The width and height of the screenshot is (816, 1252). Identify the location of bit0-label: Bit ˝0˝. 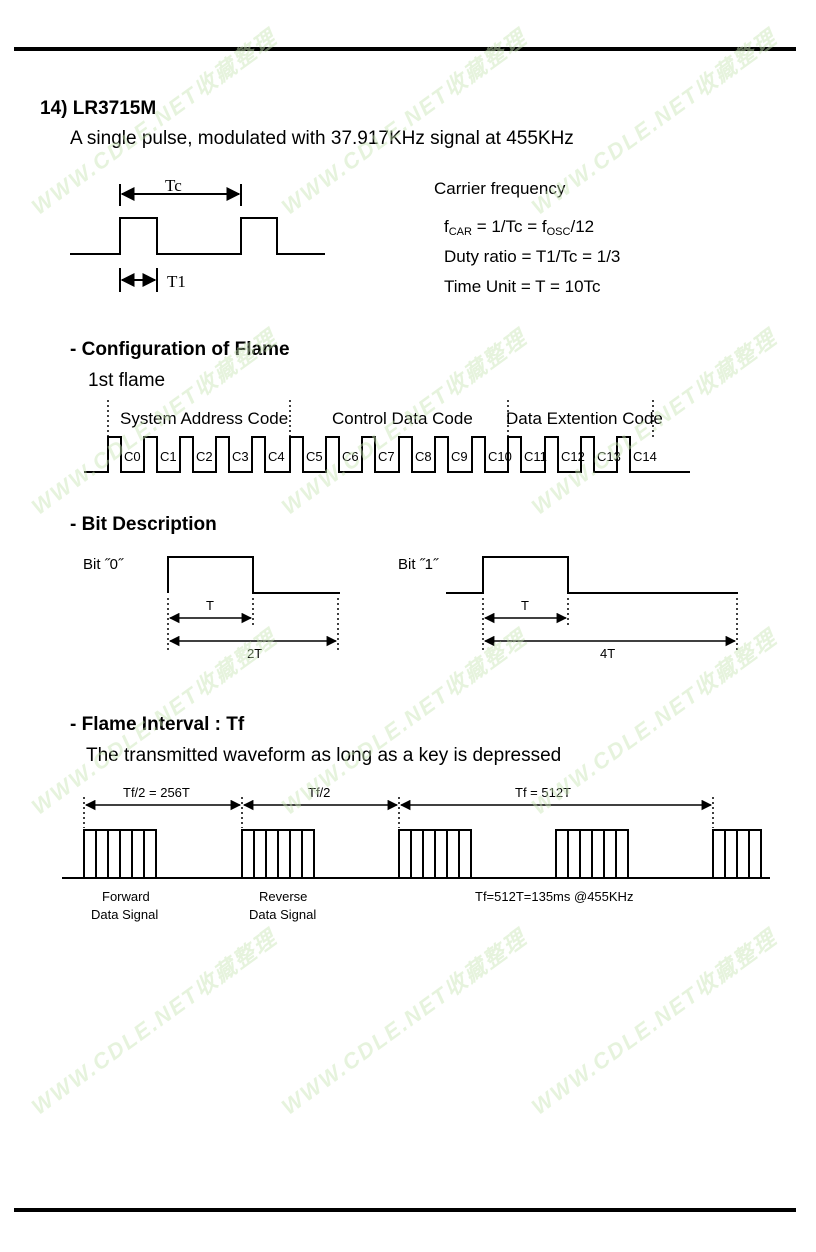
(103, 564).